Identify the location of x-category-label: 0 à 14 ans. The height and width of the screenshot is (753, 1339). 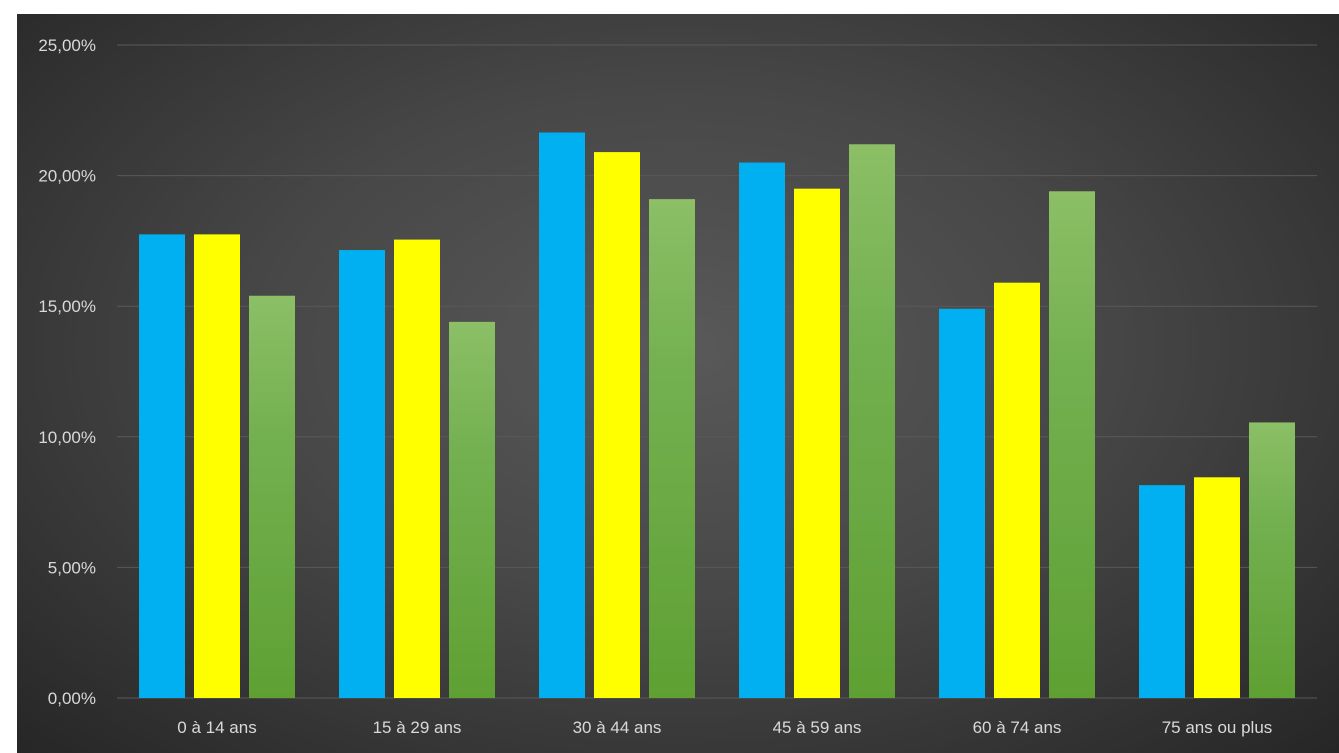
(216, 727).